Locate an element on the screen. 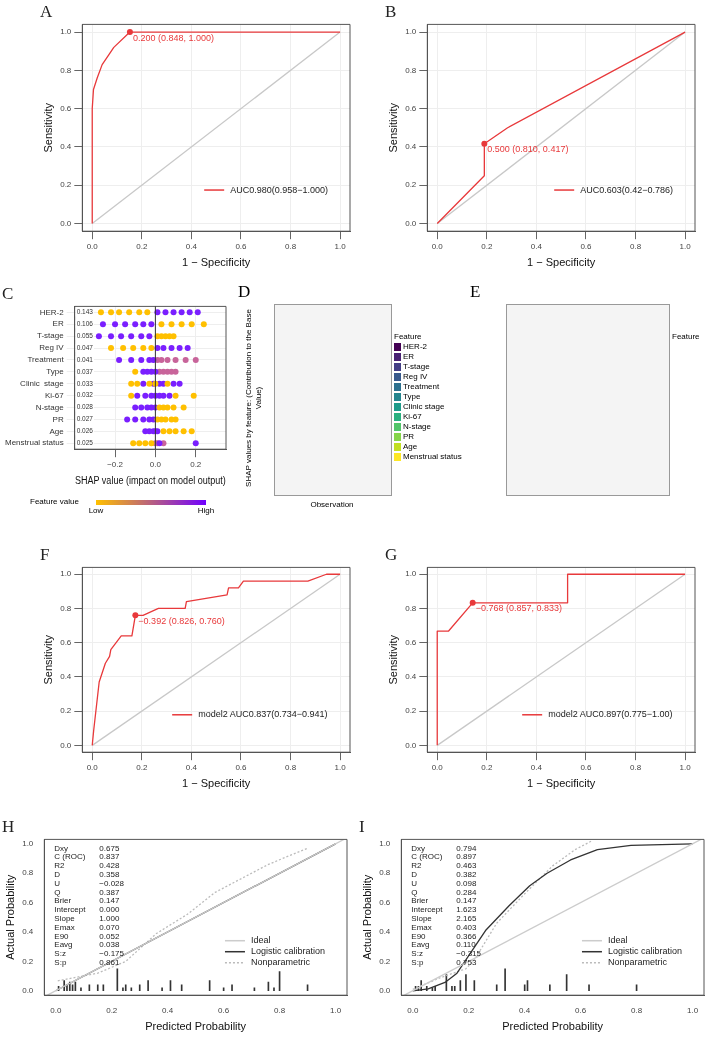 This screenshot has height=1038, width=714. text: SHAP values by feature: (Contribution to the Base Value) is located at coordinates (253, 398).